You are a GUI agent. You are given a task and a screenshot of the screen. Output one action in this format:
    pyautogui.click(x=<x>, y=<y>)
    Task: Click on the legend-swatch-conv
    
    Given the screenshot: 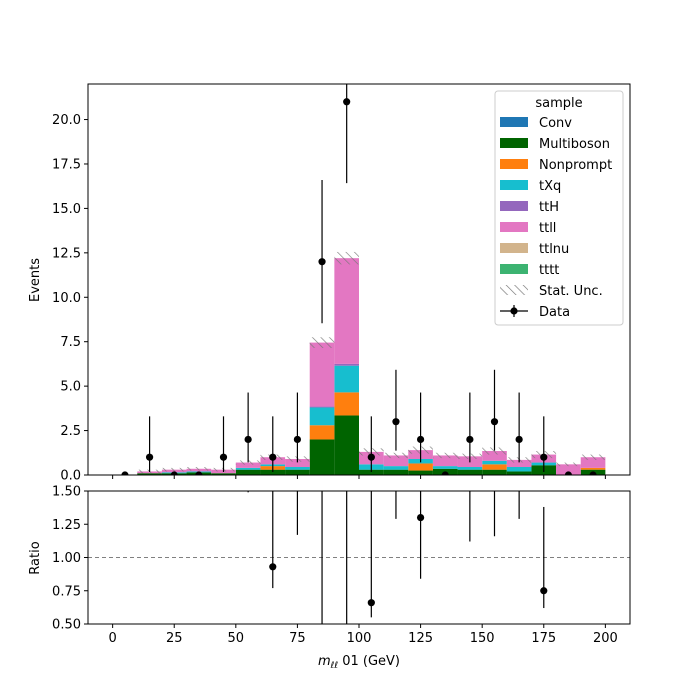 What is the action you would take?
    pyautogui.click(x=514, y=122)
    